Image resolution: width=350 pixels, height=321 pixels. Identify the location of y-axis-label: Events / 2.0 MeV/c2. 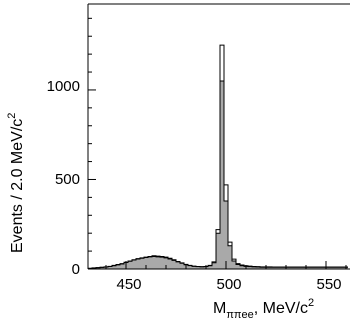
(16, 183).